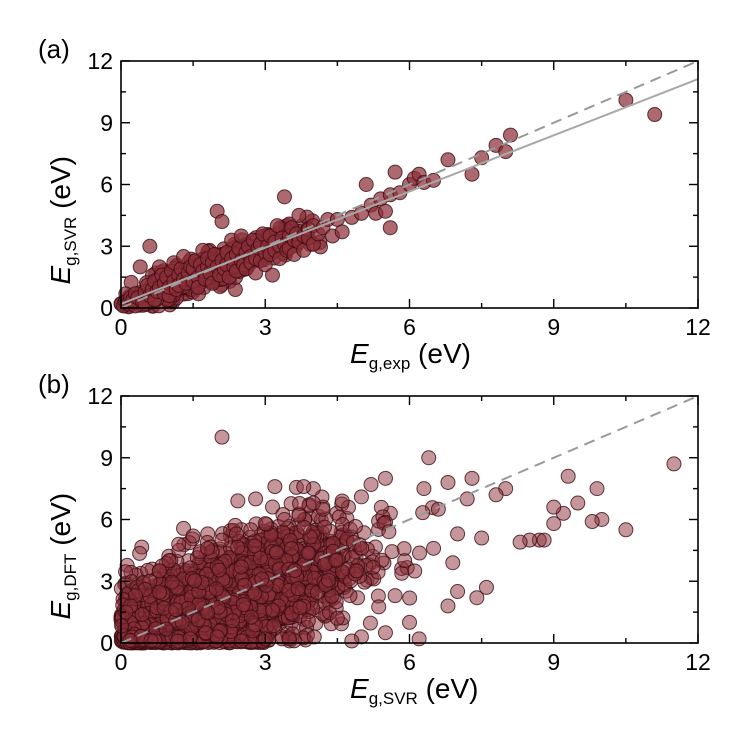 This screenshot has width=736, height=740. Describe the element at coordinates (121, 662) in the screenshot. I see `x-tick-label: 0` at that location.